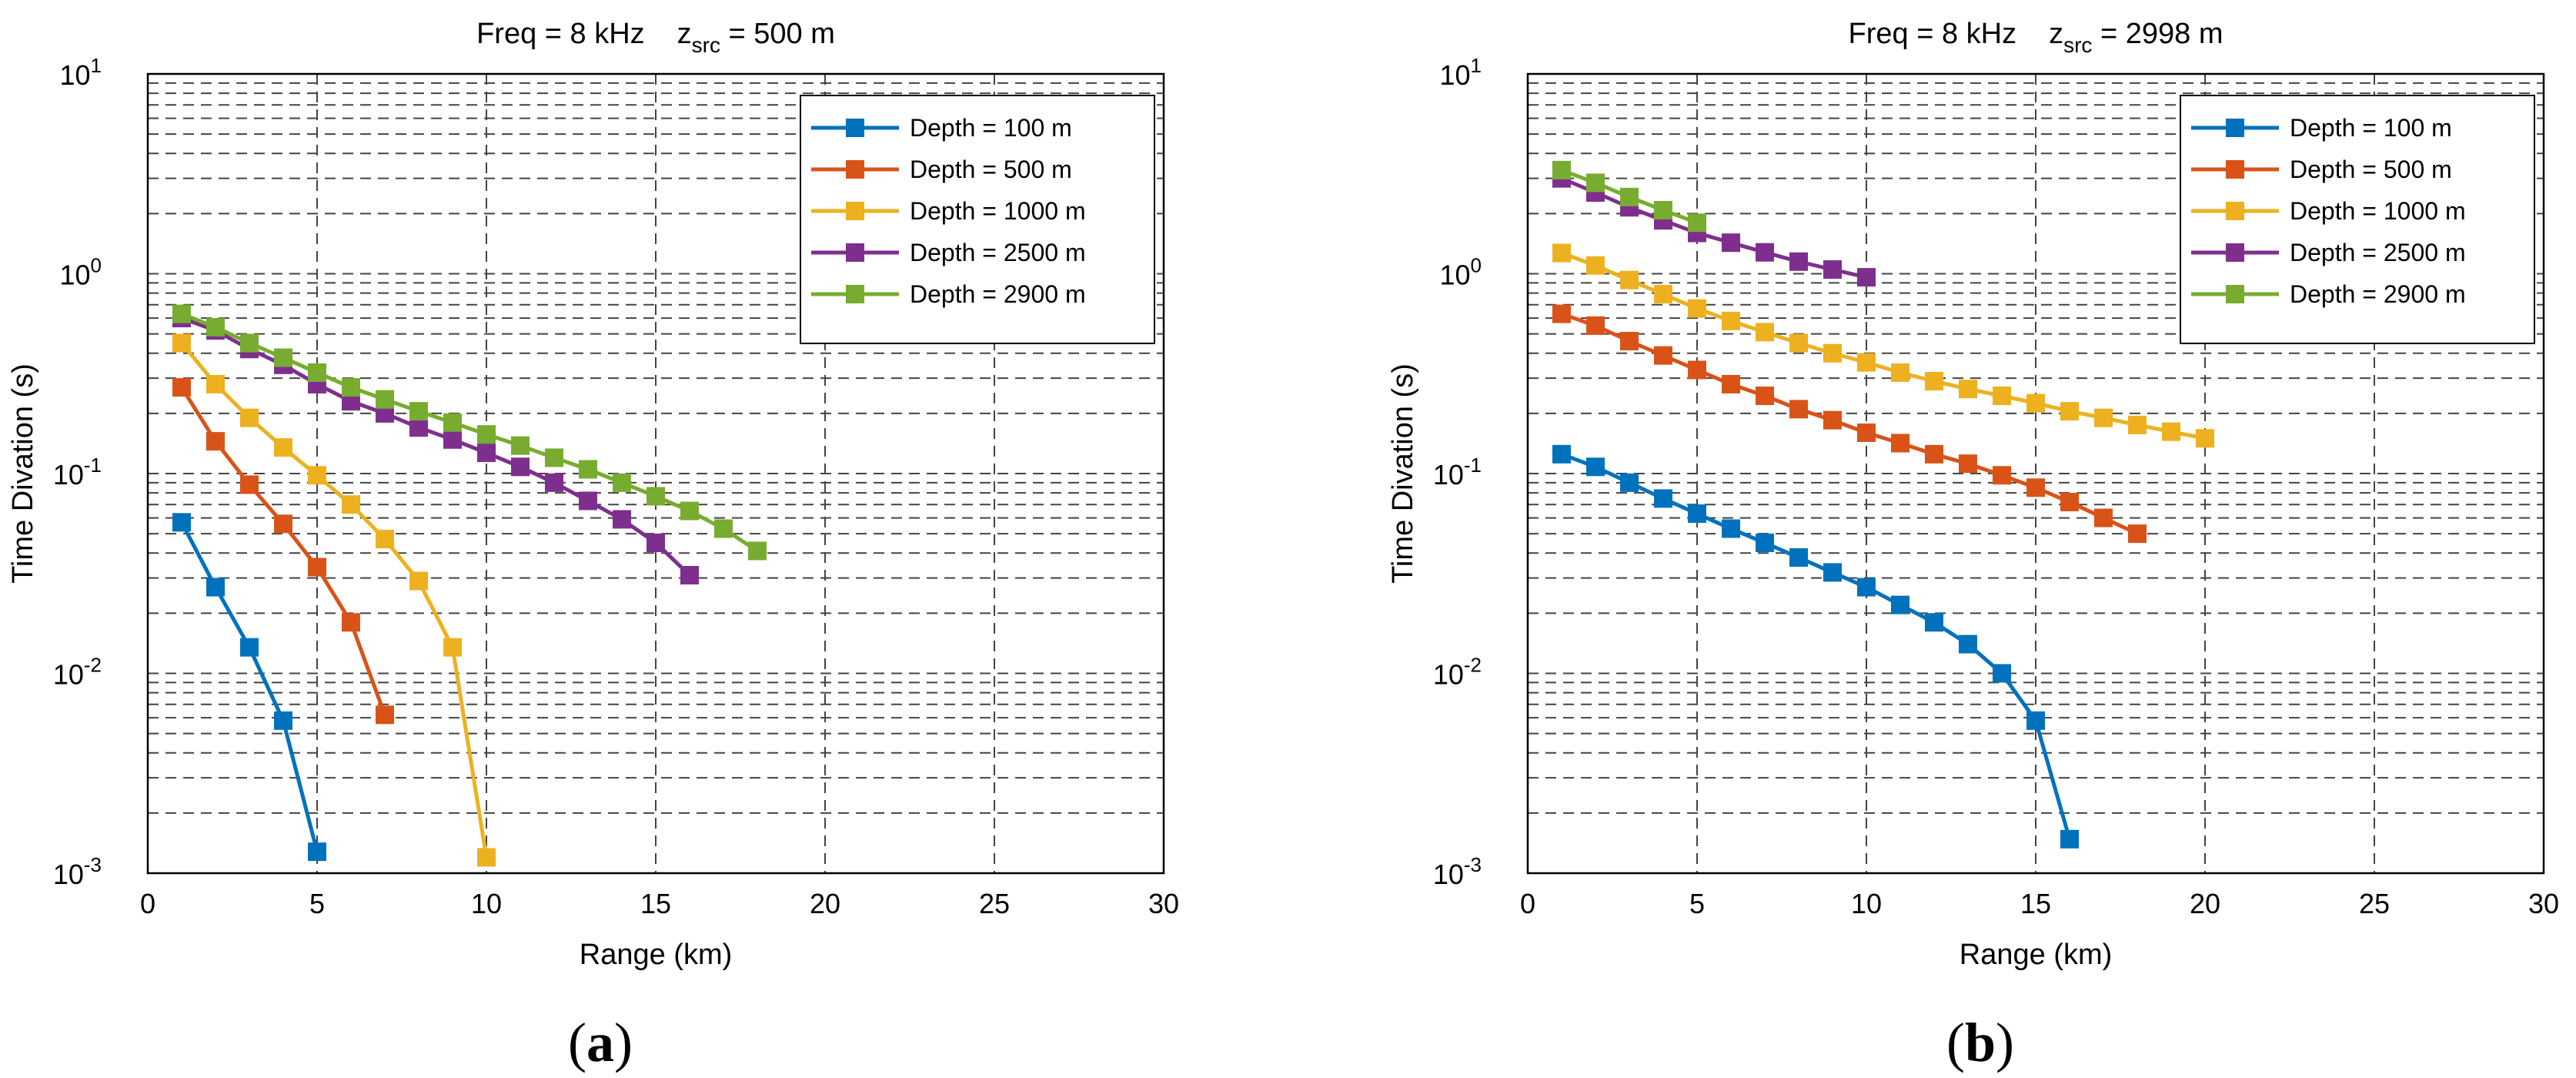 The height and width of the screenshot is (1078, 2576). What do you see at coordinates (1473, 465) in the screenshot?
I see `y-tick-exponent: -1` at bounding box center [1473, 465].